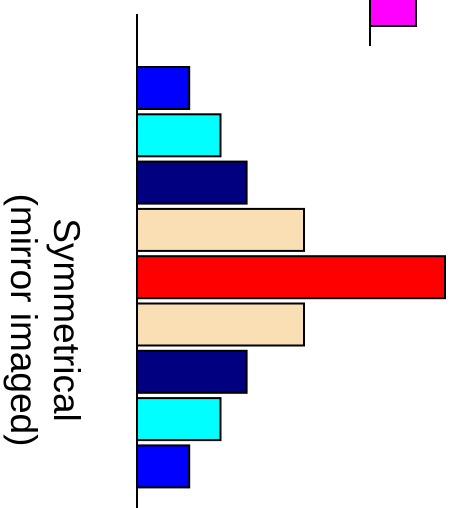 This screenshot has height=508, width=453. I want to click on chart-label-line-1: Symmetrical, so click(66, 320).